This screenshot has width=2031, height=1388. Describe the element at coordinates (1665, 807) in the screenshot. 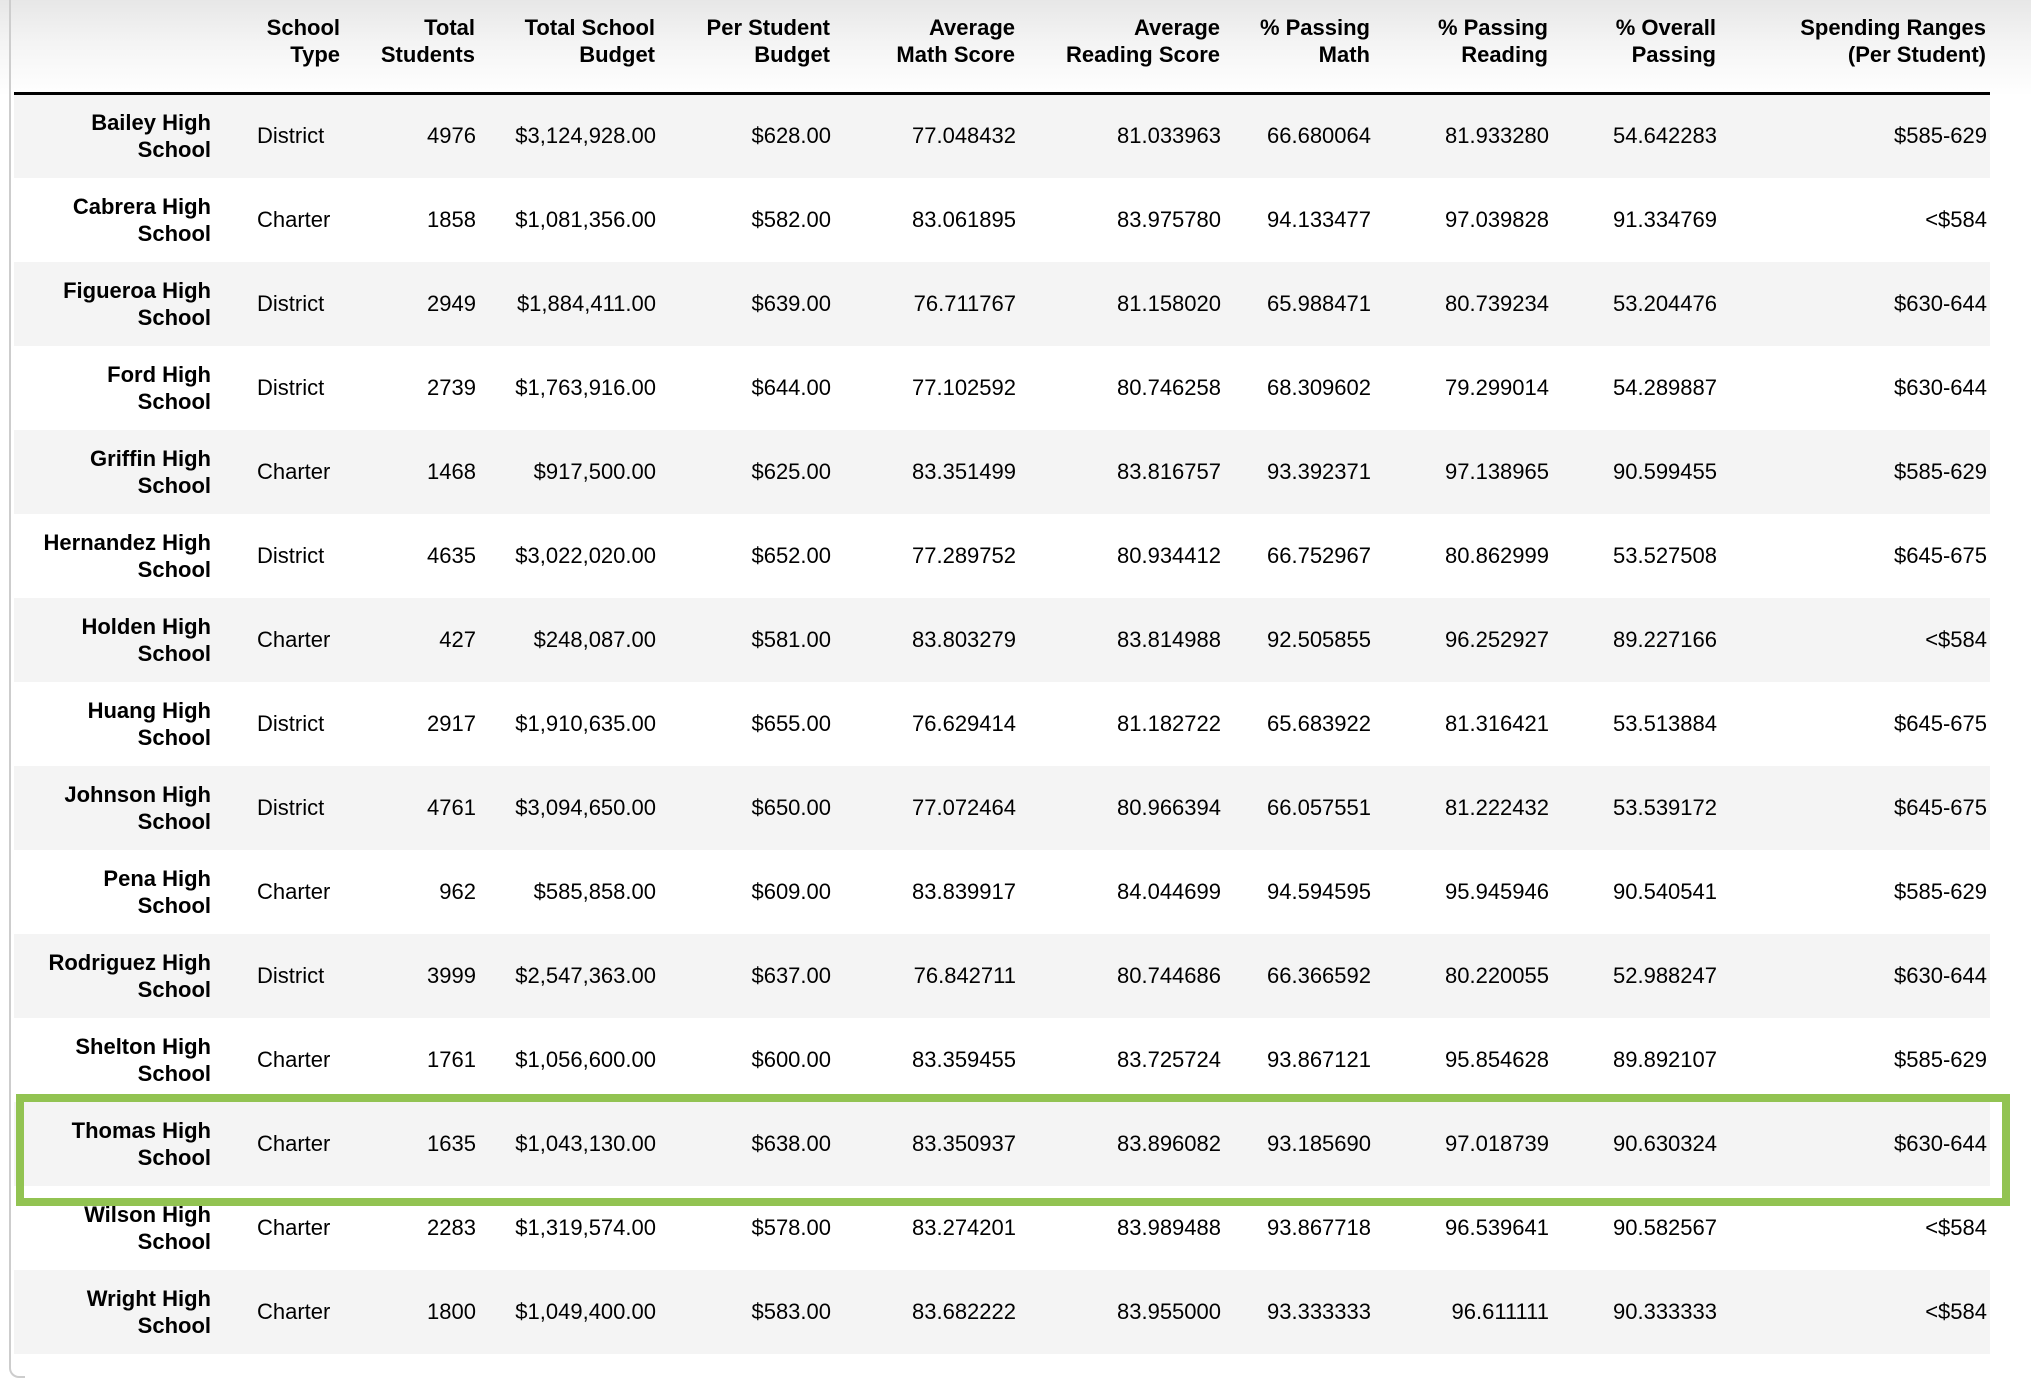

I see `cell-pct_overall: 53.539172` at that location.